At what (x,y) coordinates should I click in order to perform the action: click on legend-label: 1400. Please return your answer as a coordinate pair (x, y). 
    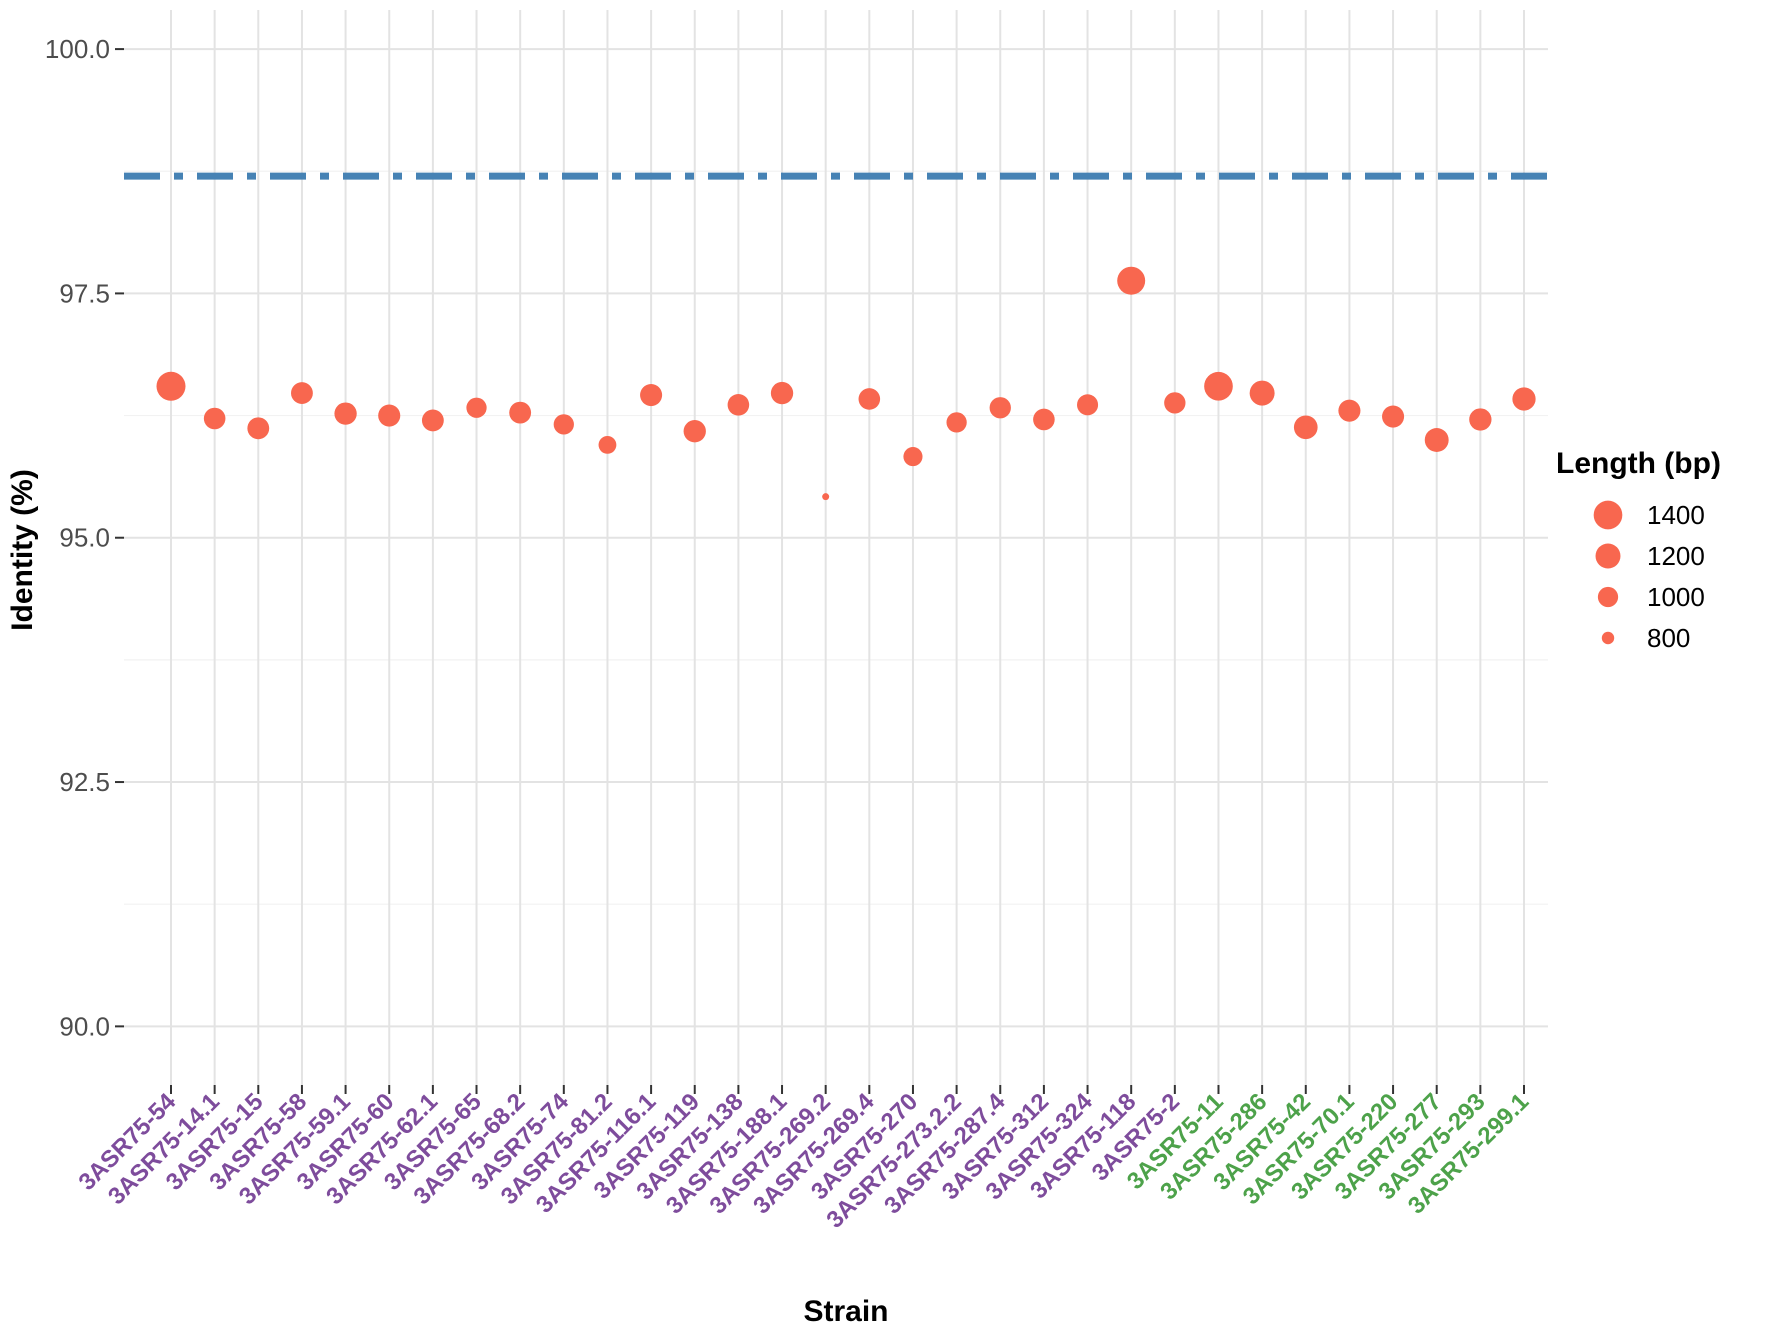
    Looking at the image, I should click on (1676, 515).